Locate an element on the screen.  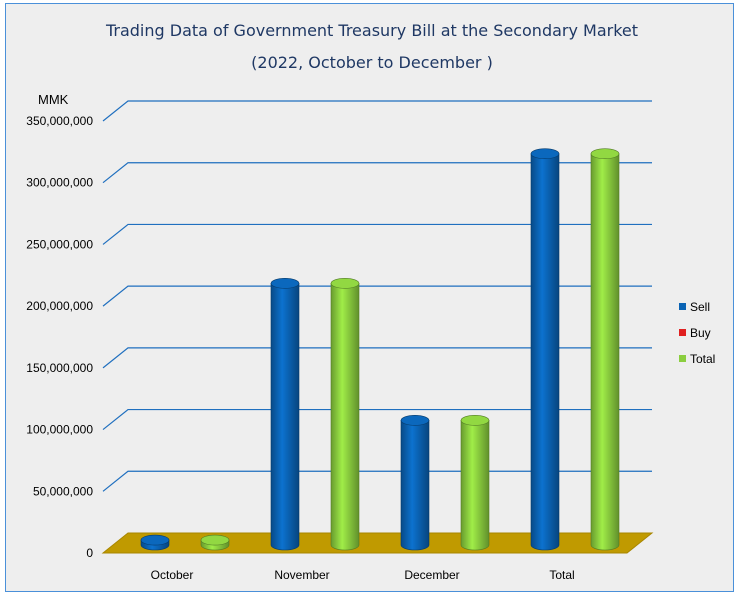
legend: Sell Buy Total is located at coordinates (697, 333).